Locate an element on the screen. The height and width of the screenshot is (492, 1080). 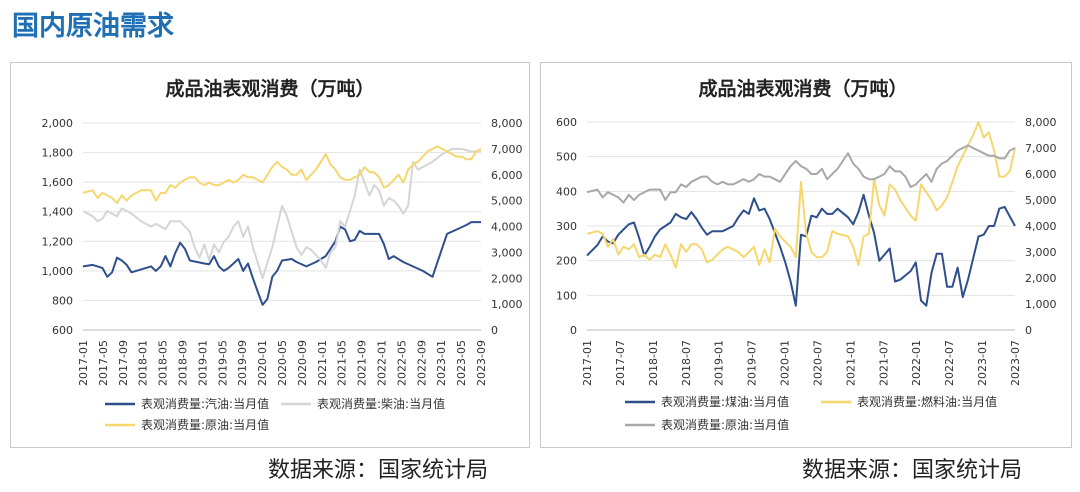
c2-y-right-tick: 2,000 is located at coordinates (1041, 278).